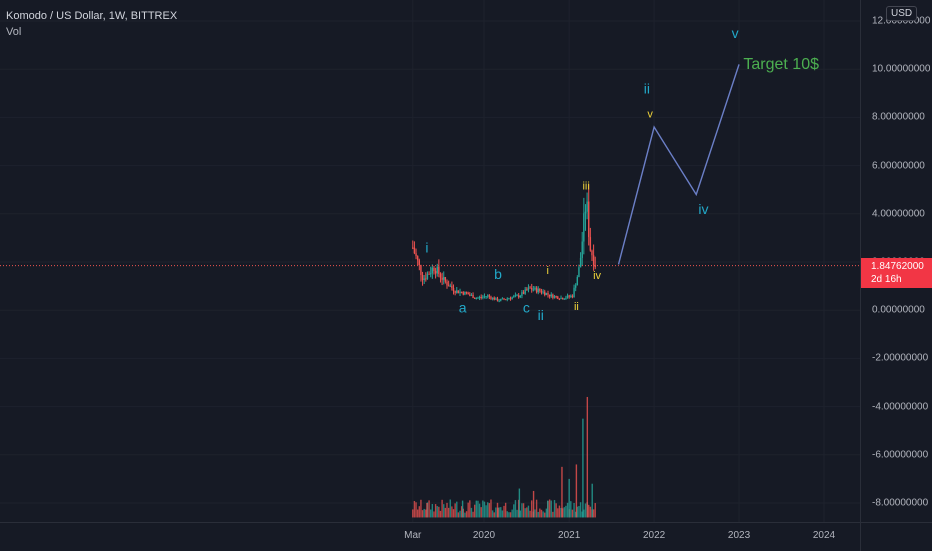 The width and height of the screenshot is (932, 551). I want to click on volume-indicator-label: Vol, so click(14, 32).